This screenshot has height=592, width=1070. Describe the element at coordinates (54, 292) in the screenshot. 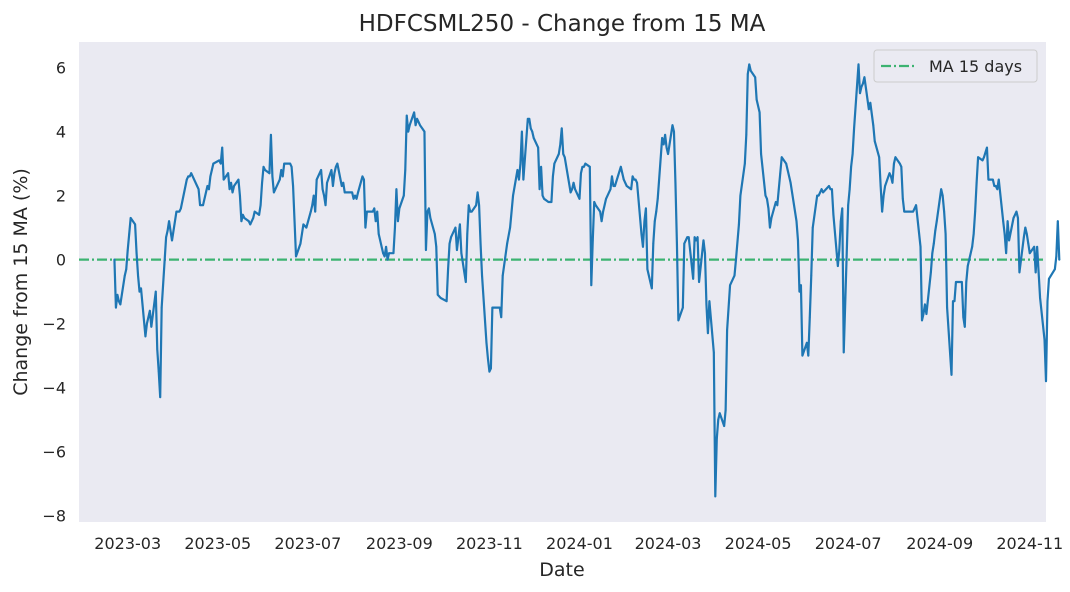

I see `y-axis-ticks: −8 −6 −4 −2 0 2 4 6` at that location.